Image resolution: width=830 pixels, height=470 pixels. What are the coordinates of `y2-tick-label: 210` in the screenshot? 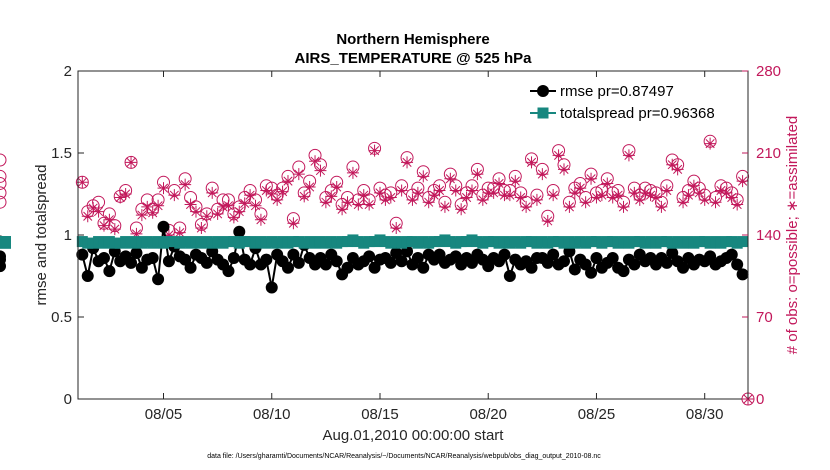 It's located at (768, 153).